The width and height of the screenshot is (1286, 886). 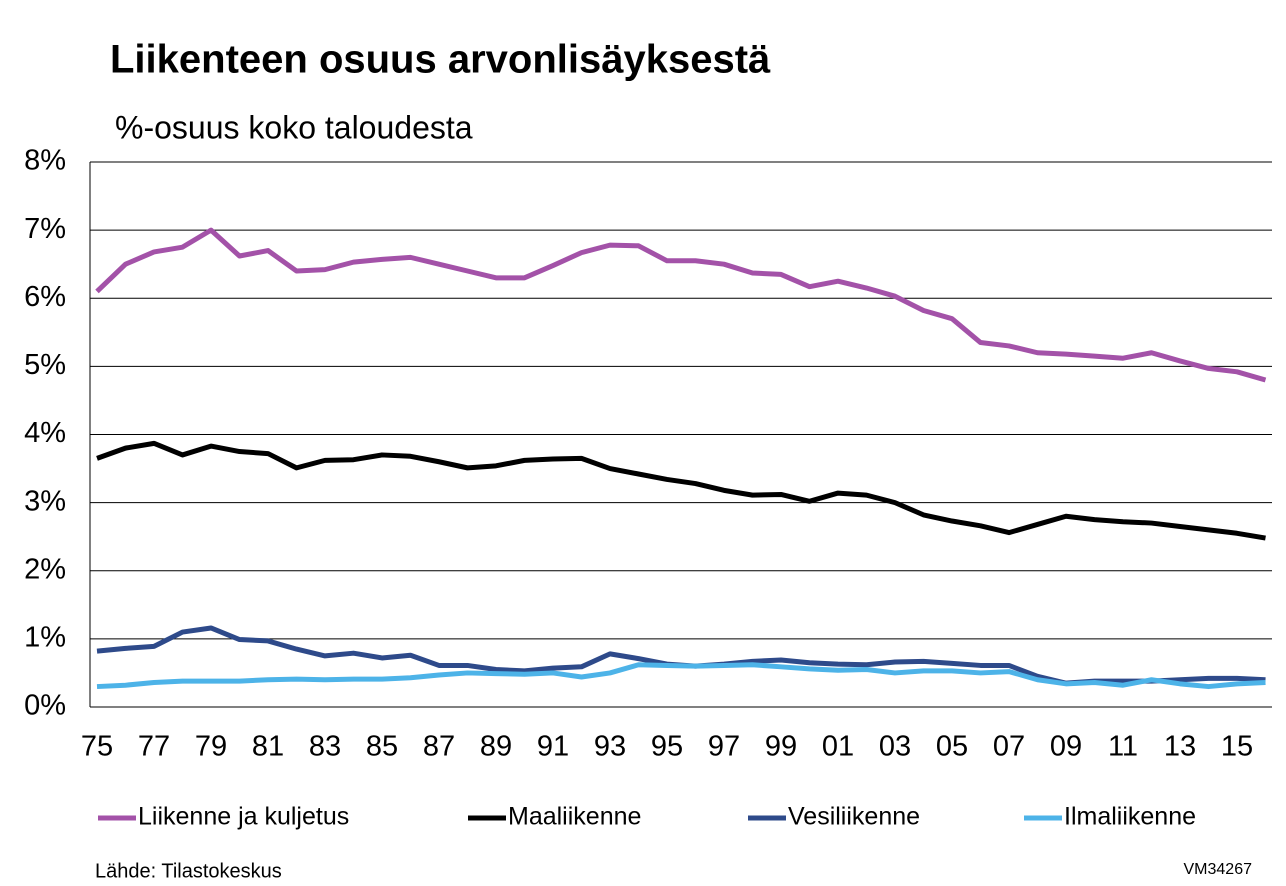 What do you see at coordinates (952, 747) in the screenshot?
I see `x-tick-label: 05` at bounding box center [952, 747].